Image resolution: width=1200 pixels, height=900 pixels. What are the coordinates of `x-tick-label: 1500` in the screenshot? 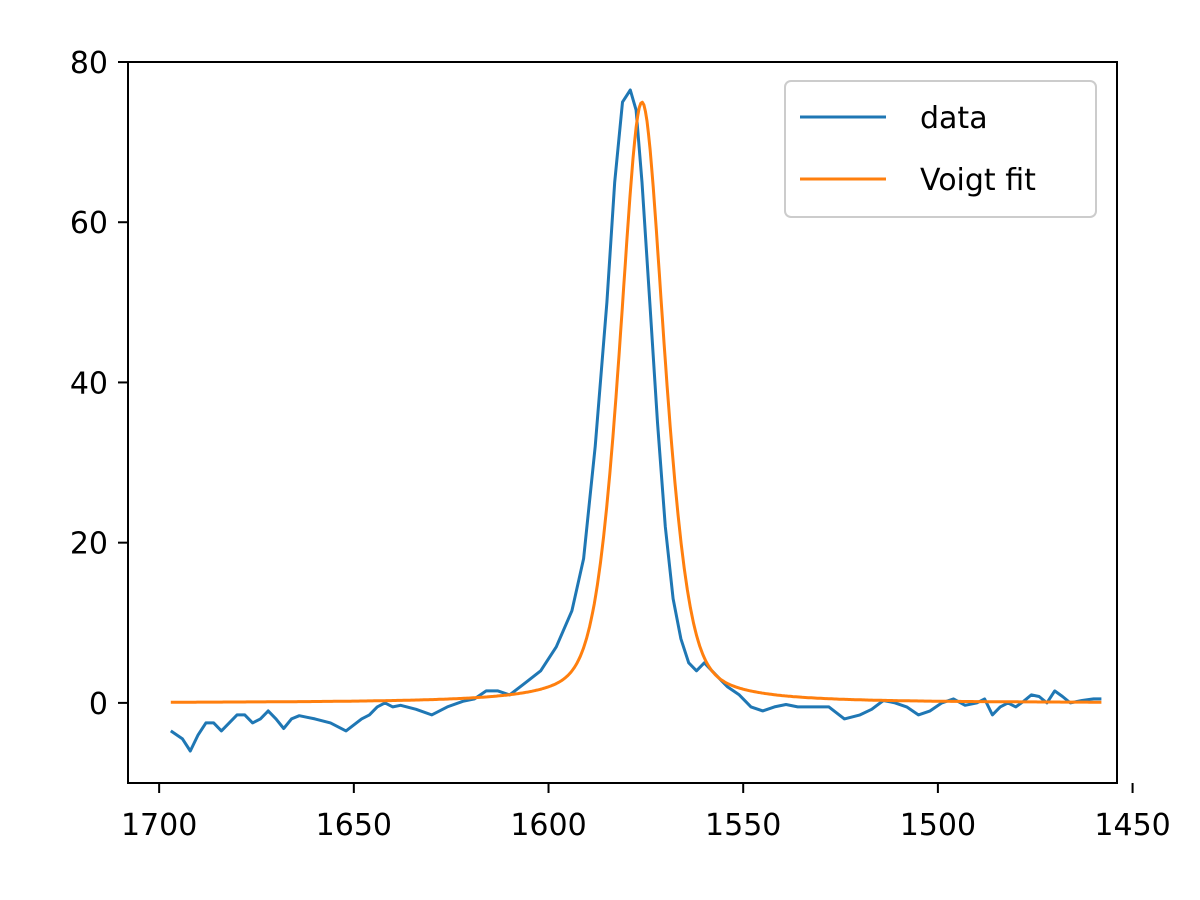 It's located at (938, 825).